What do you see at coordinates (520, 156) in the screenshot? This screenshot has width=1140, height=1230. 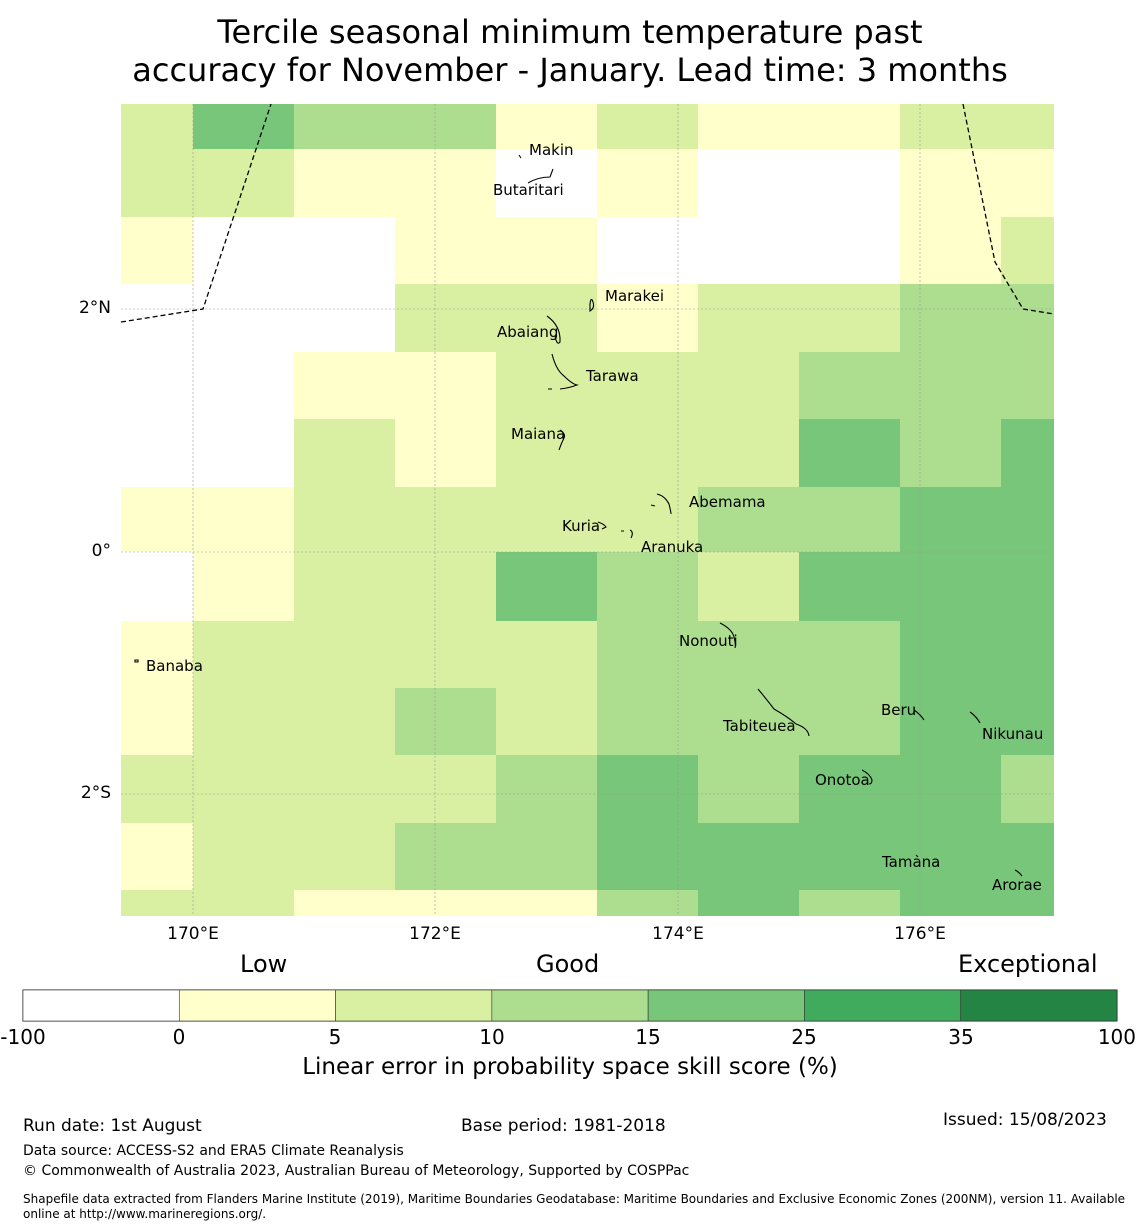 I see `island-makin` at bounding box center [520, 156].